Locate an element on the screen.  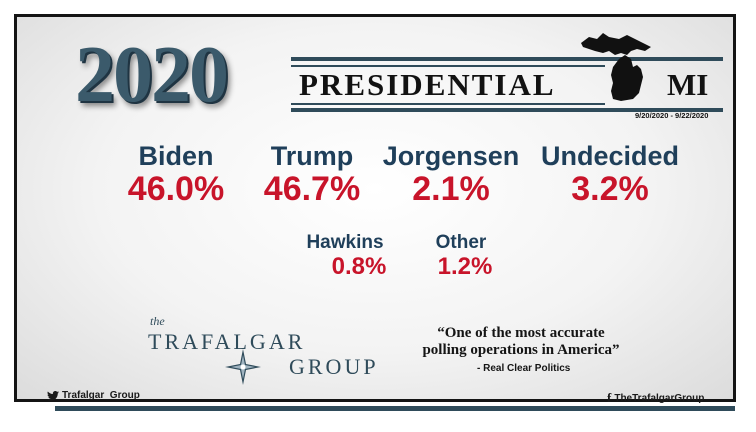
candidate-trump: Trump 46.7% is located at coordinates (312, 174).